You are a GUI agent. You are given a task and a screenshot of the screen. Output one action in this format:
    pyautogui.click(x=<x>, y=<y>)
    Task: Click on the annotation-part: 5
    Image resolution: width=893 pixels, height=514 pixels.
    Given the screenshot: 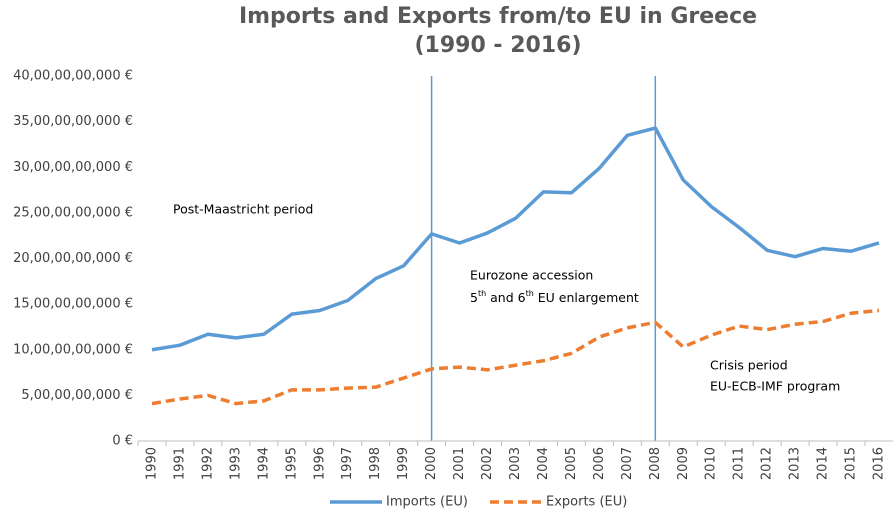 What is the action you would take?
    pyautogui.click(x=474, y=297)
    